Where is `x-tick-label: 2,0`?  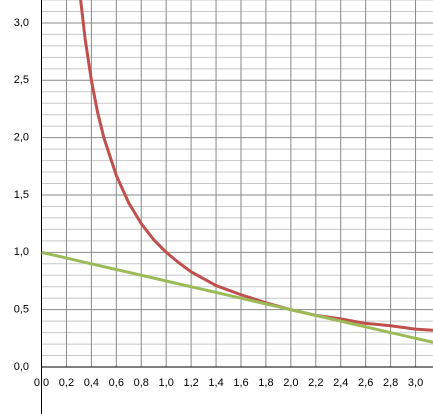 x-tick-label: 2,0 is located at coordinates (290, 383).